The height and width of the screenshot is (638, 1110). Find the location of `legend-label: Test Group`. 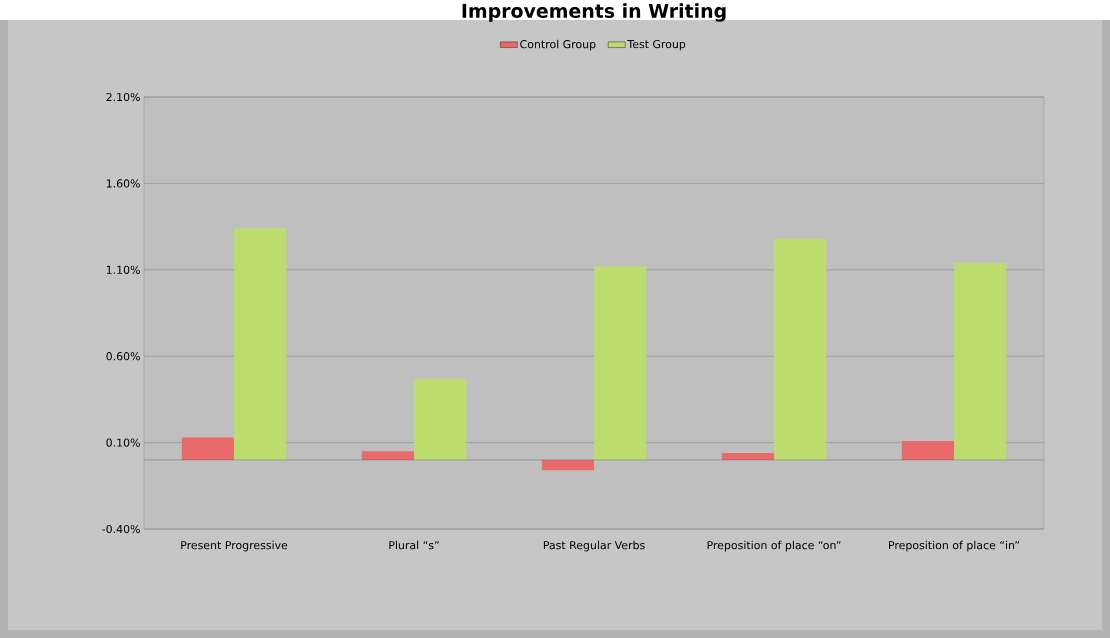

legend-label: Test Group is located at coordinates (656, 45).